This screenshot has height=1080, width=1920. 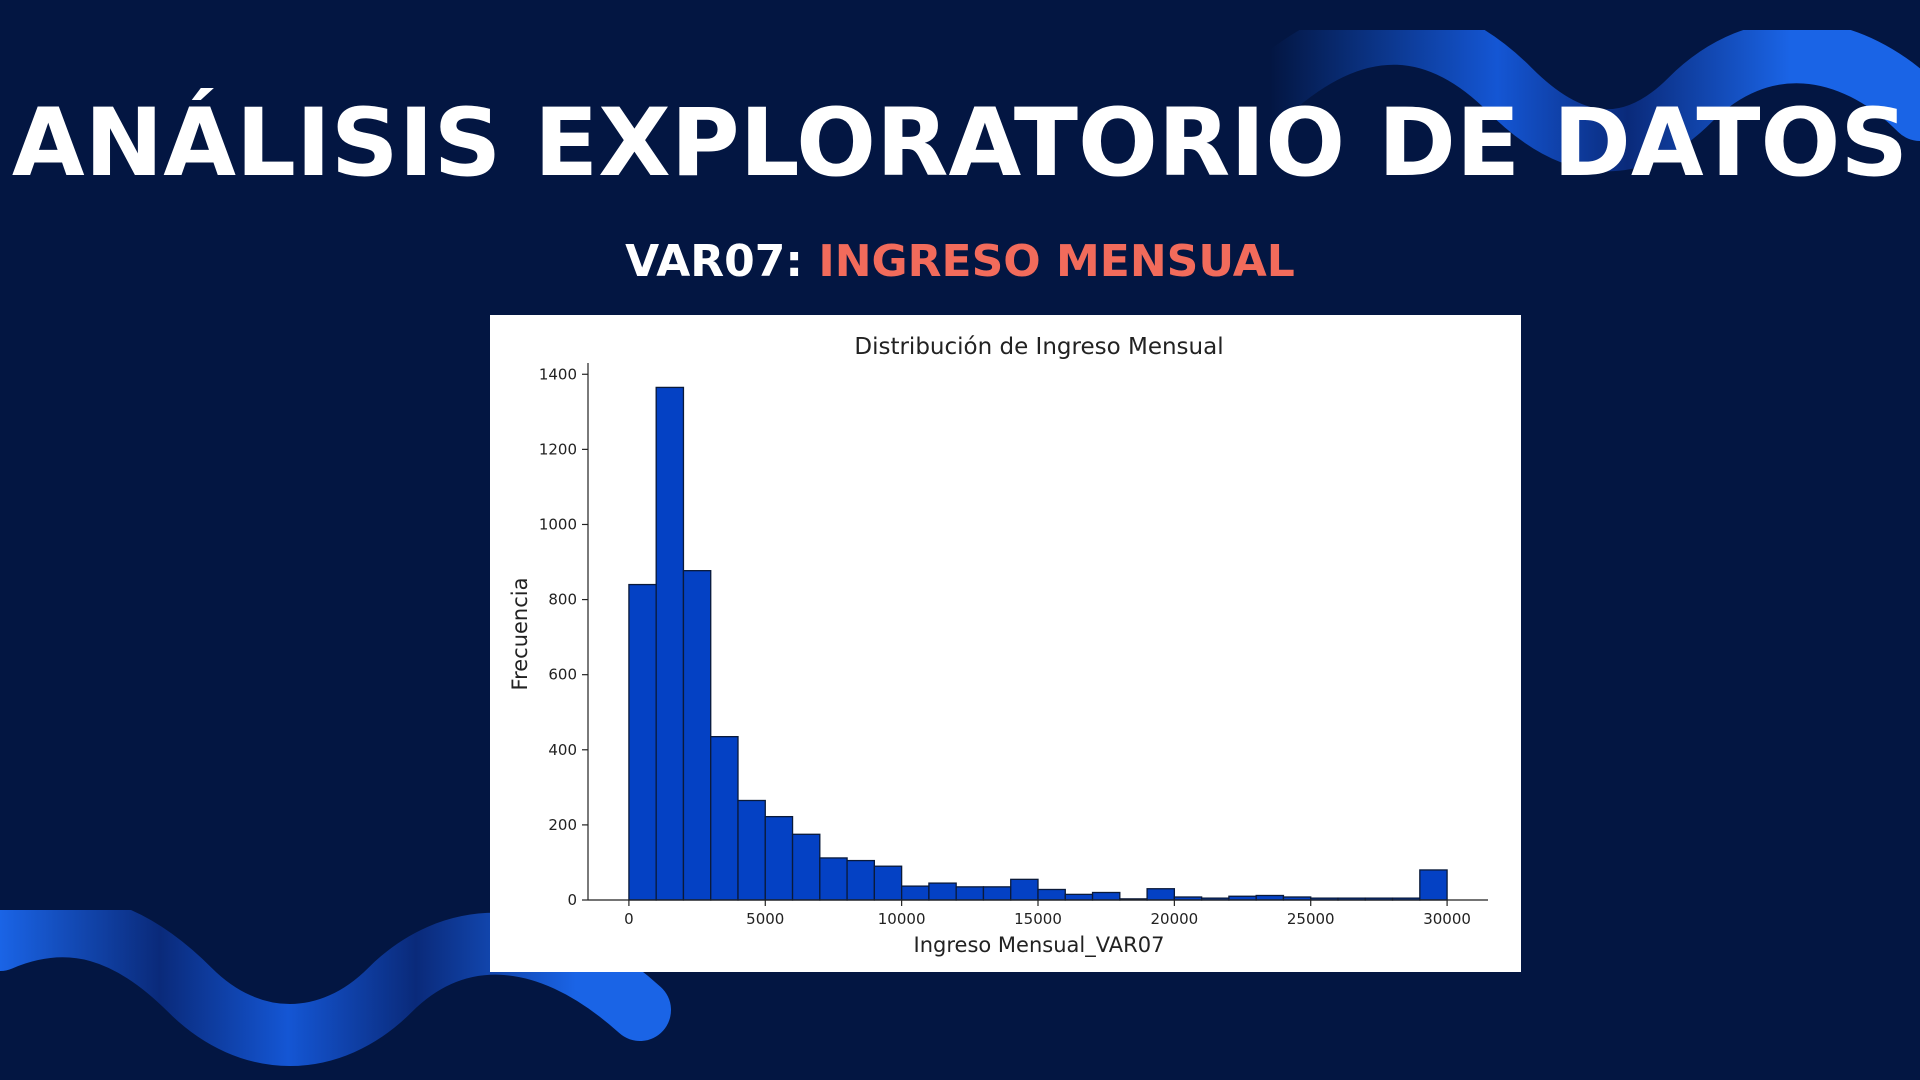 I want to click on x-tick-label: 10000, so click(x=902, y=919).